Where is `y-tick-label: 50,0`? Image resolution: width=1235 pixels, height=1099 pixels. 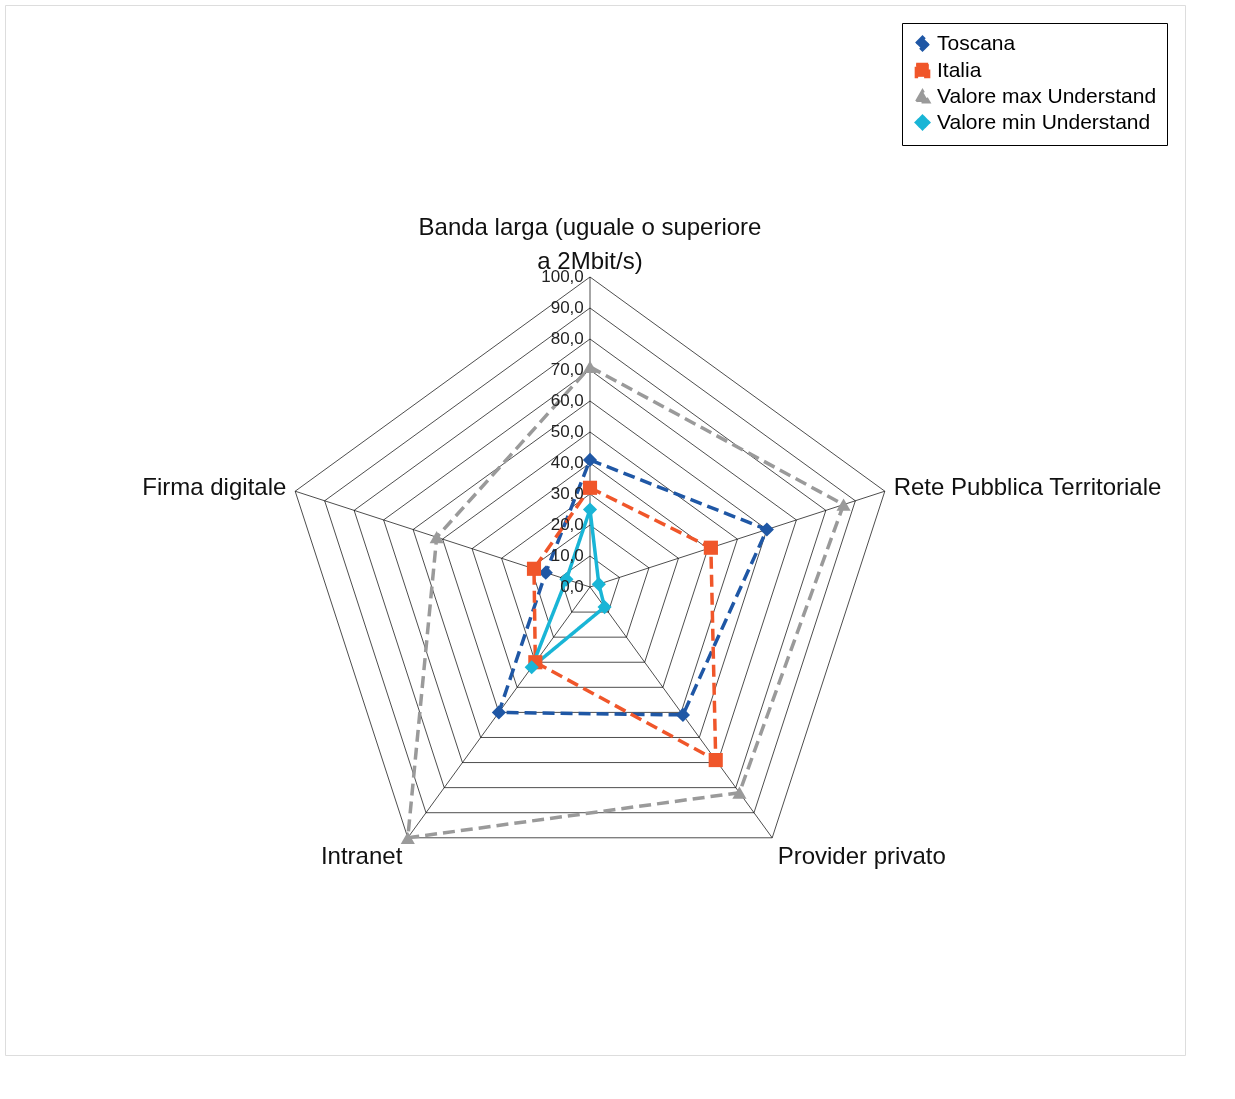
y-tick-label: 50,0 is located at coordinates (567, 431).